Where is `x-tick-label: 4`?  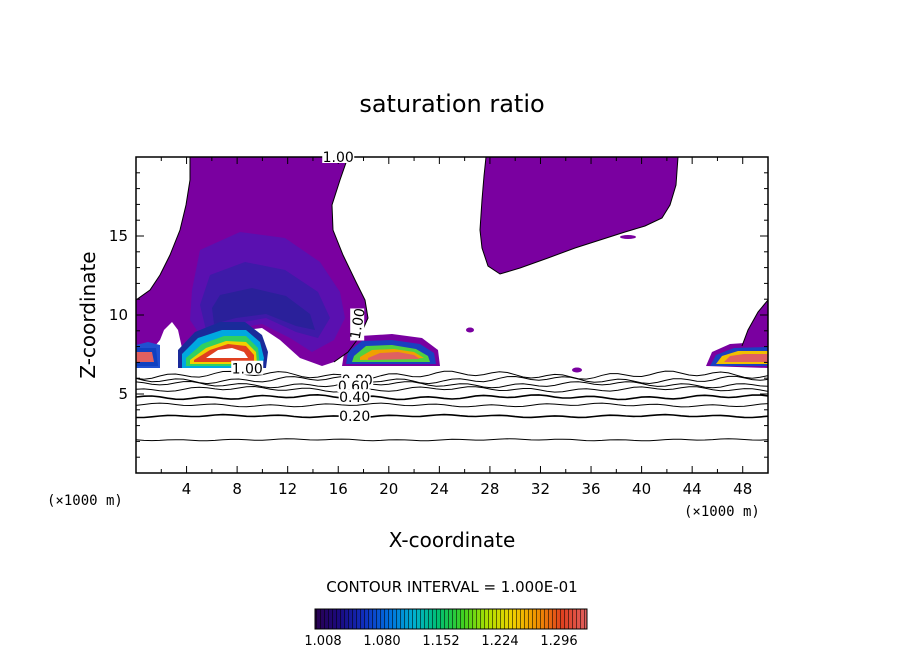
x-tick-label: 4 is located at coordinates (187, 489).